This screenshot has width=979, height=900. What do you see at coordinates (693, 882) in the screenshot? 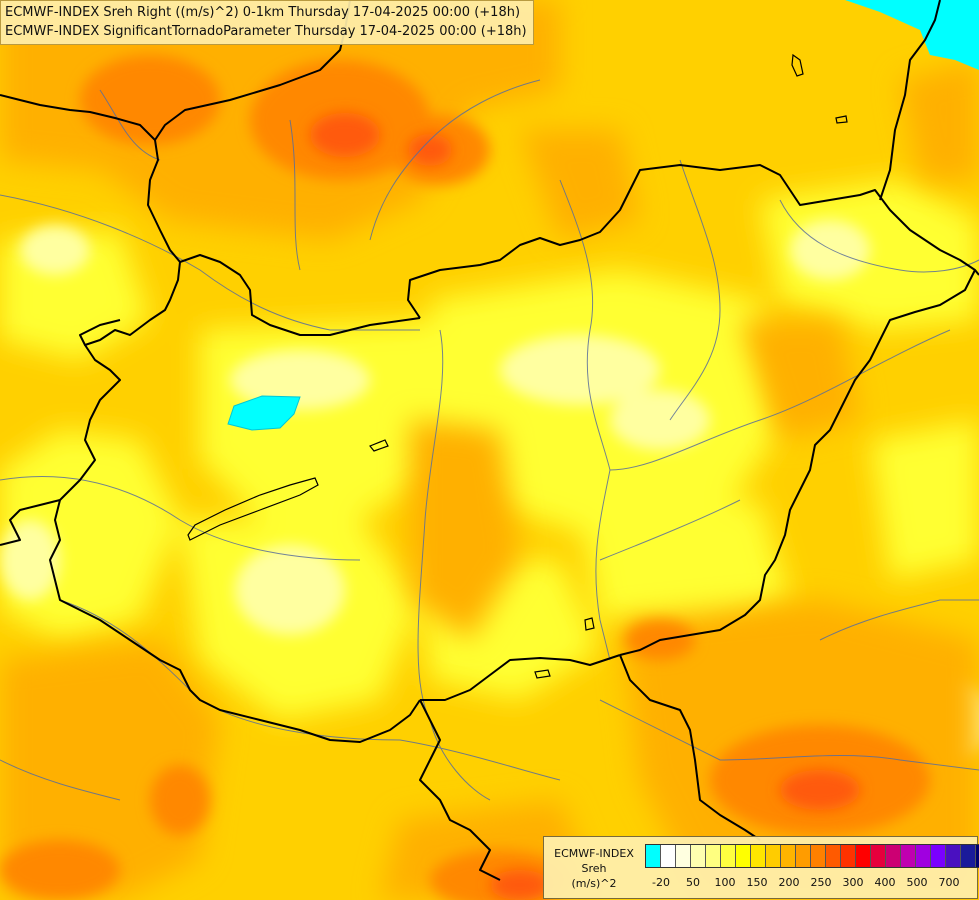
I see `legend-tick-label: 50` at bounding box center [693, 882].